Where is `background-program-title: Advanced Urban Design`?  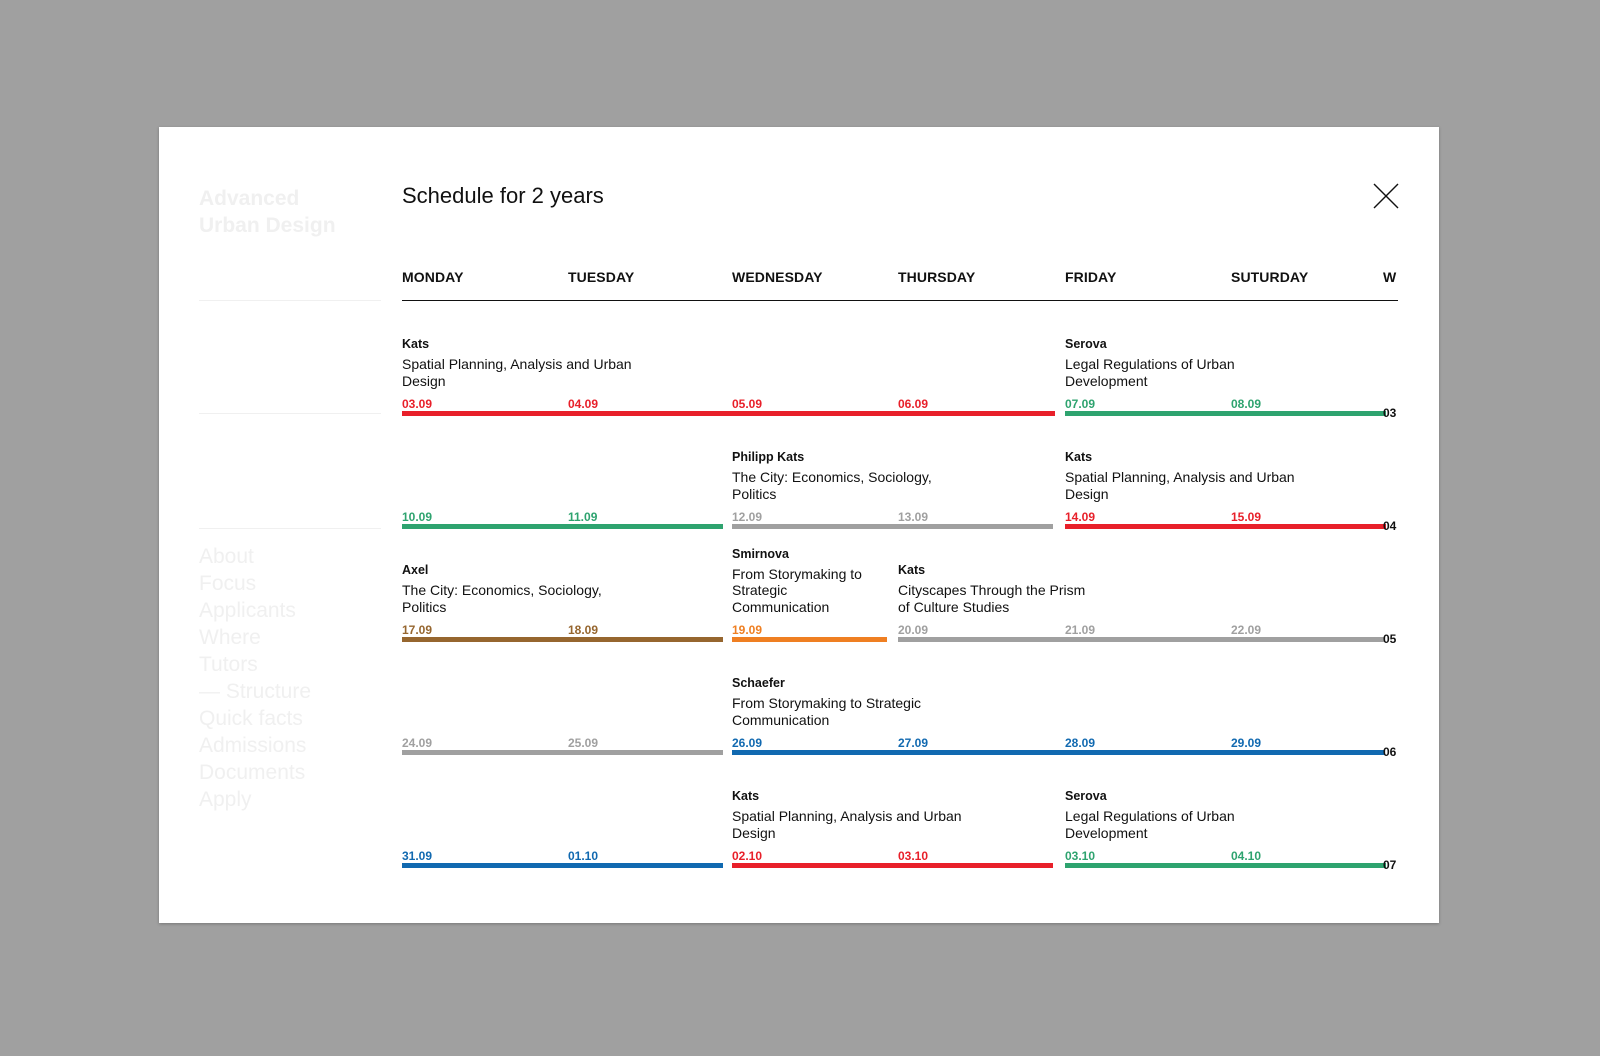
background-program-title: Advanced Urban Design is located at coordinates (267, 212).